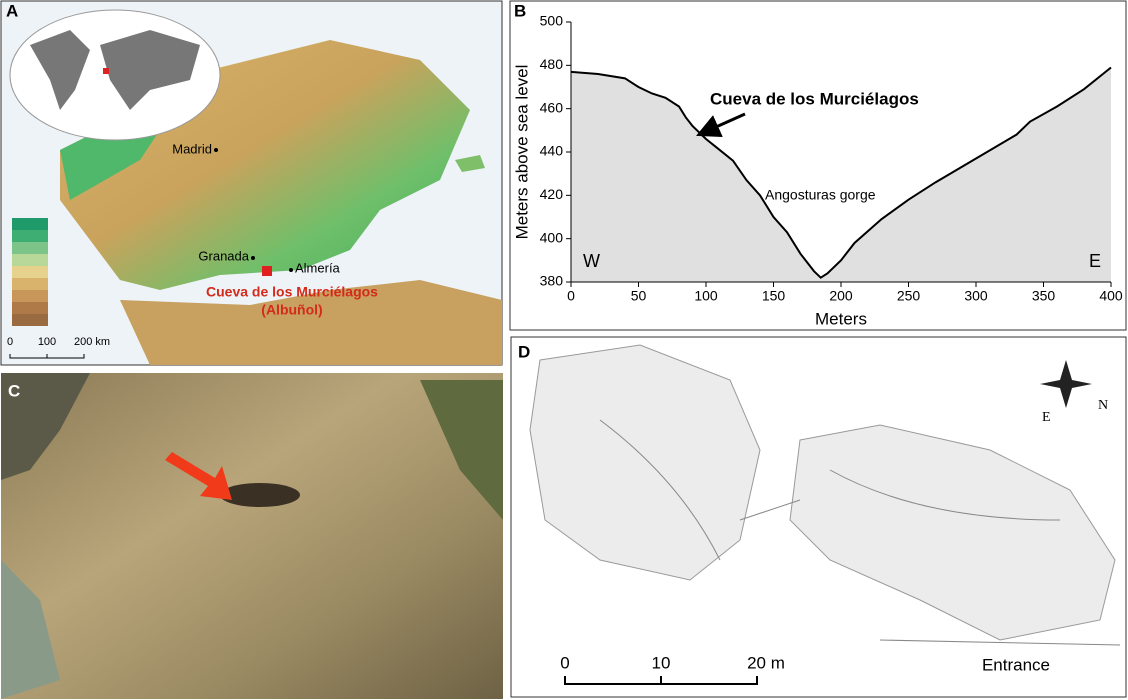 The width and height of the screenshot is (1128, 700). What do you see at coordinates (470, 163) in the screenshot?
I see `island` at bounding box center [470, 163].